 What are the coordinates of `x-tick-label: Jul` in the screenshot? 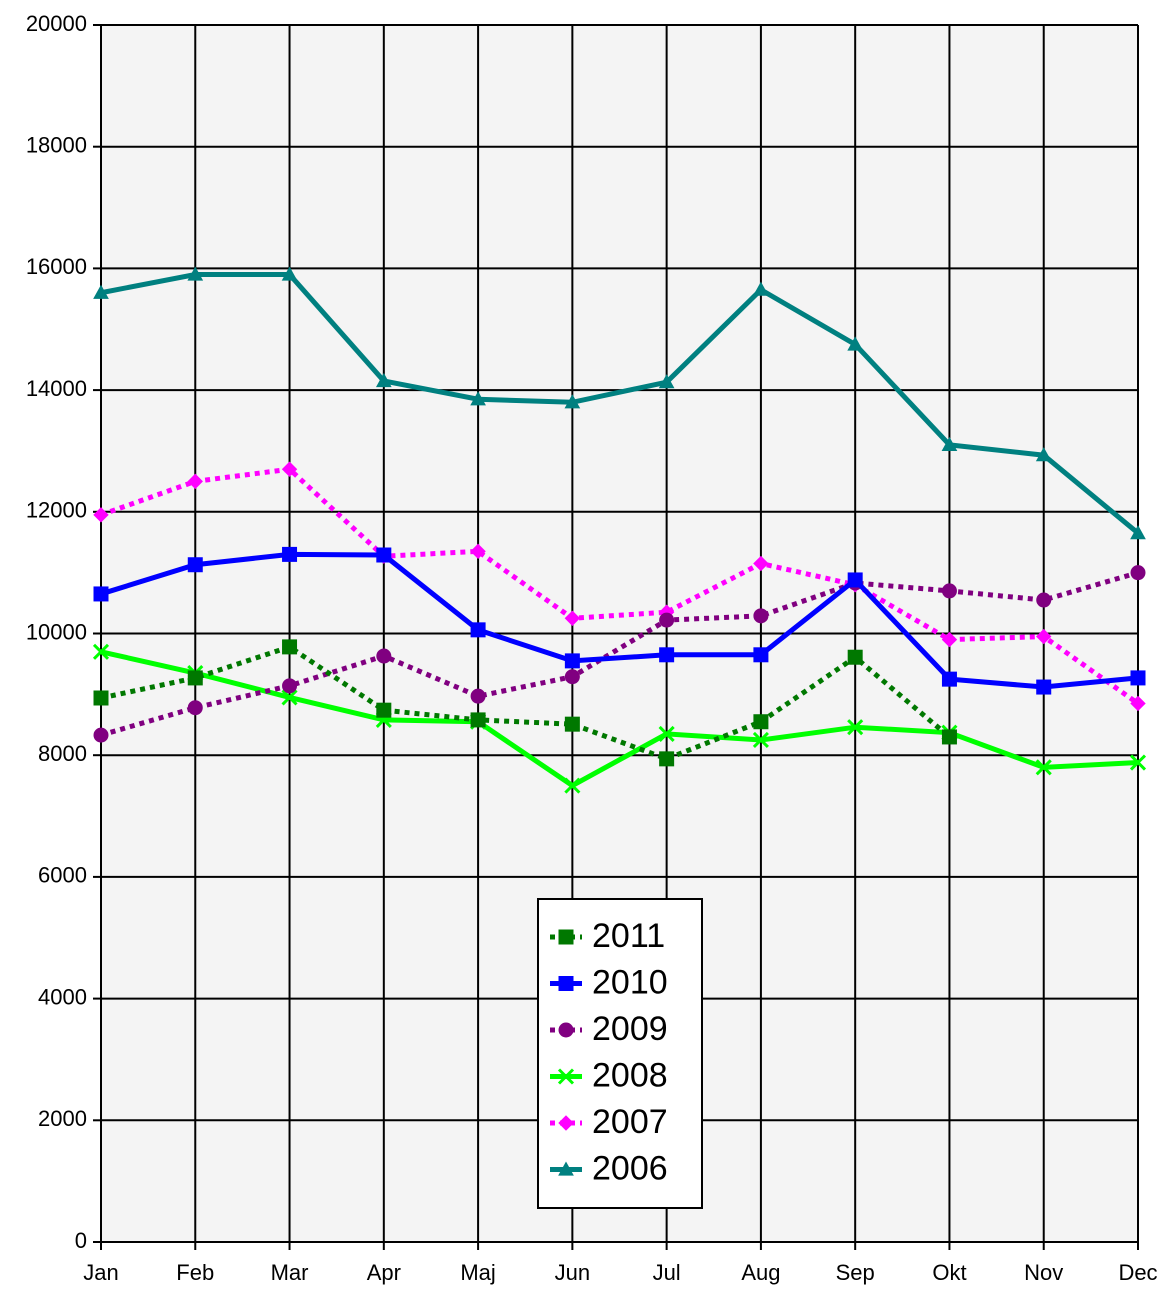 It's located at (667, 1272).